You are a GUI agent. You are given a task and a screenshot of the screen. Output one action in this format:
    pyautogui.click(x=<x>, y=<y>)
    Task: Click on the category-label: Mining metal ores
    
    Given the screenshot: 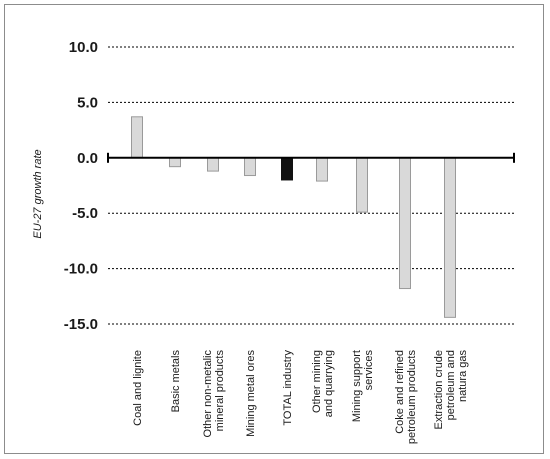 What is the action you would take?
    pyautogui.click(x=251, y=393)
    